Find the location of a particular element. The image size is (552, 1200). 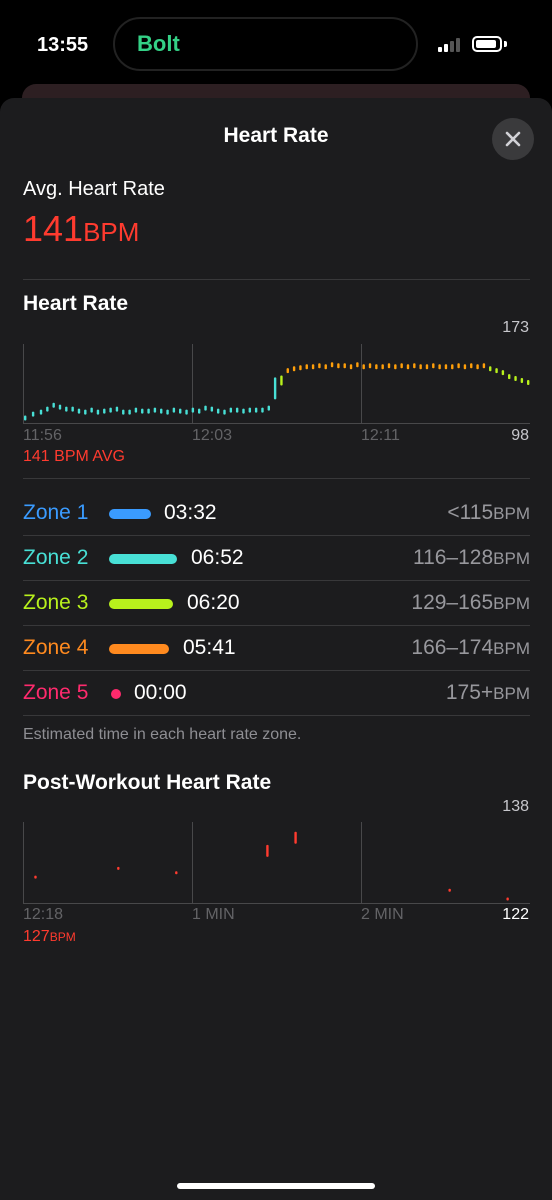

zone-range: <115BPM is located at coordinates (488, 512).